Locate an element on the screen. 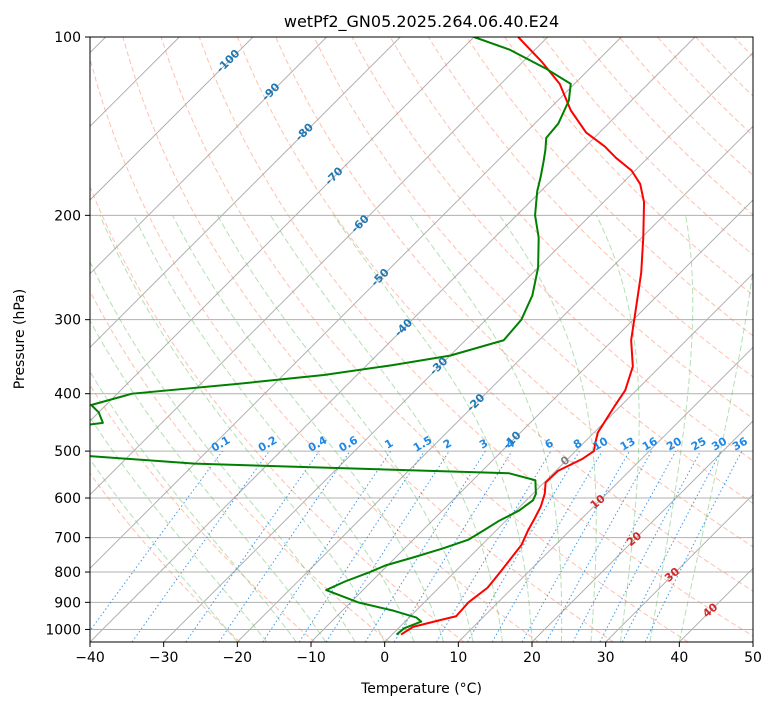 Image resolution: width=775 pixels, height=708 pixels. x-tick-label: 30 is located at coordinates (606, 658).